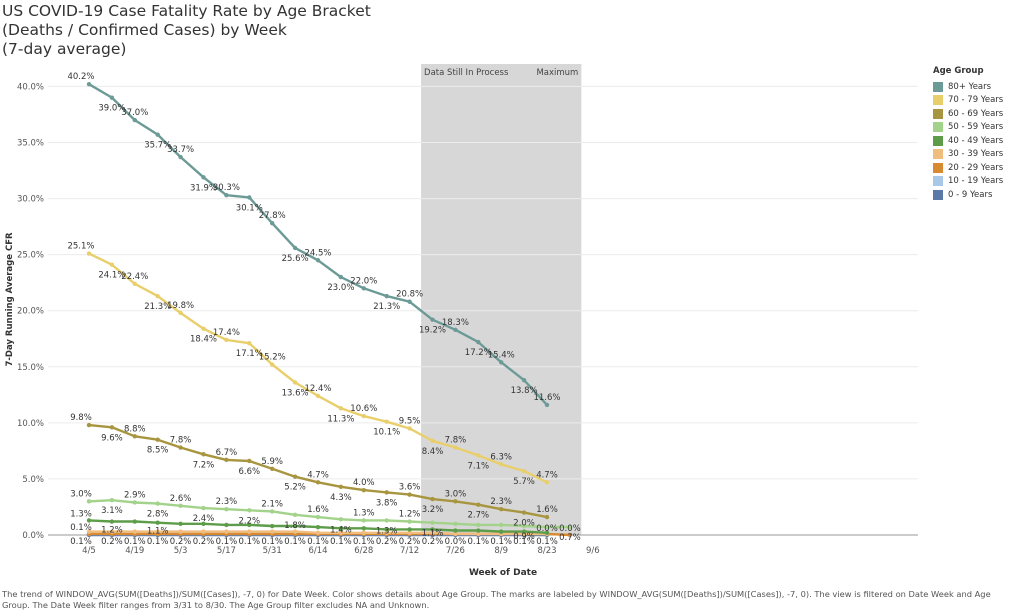 Image resolution: width=1024 pixels, height=611 pixels. I want to click on legend-item: 60 - 69 Years, so click(978, 114).